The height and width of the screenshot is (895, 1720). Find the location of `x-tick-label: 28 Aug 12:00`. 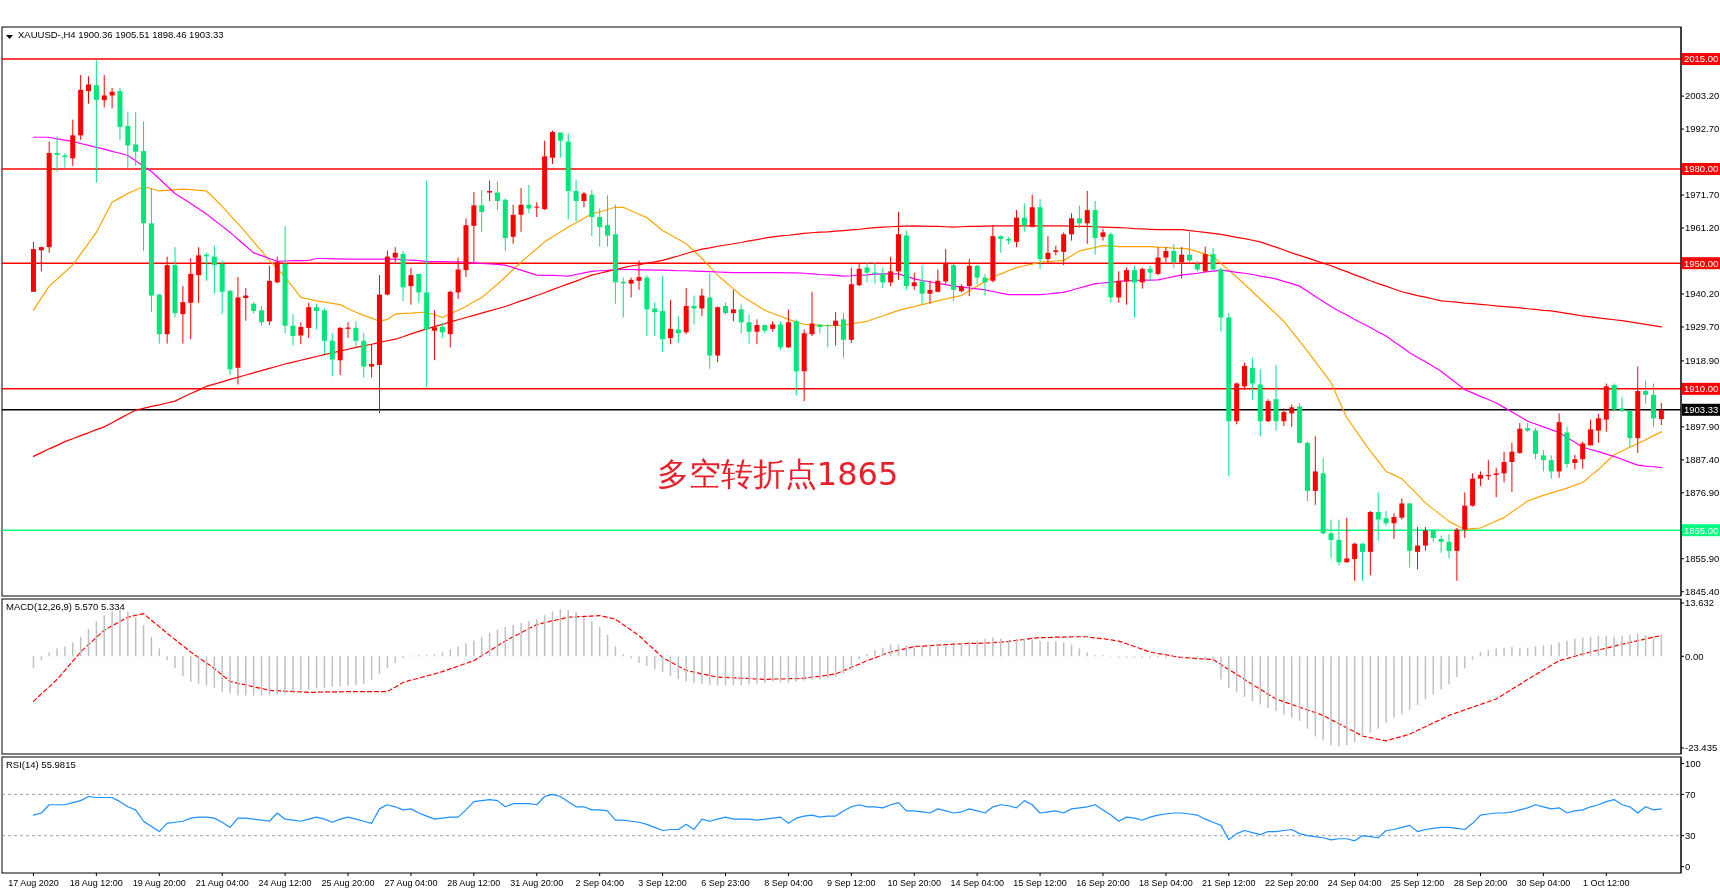

x-tick-label: 28 Aug 12:00 is located at coordinates (474, 883).